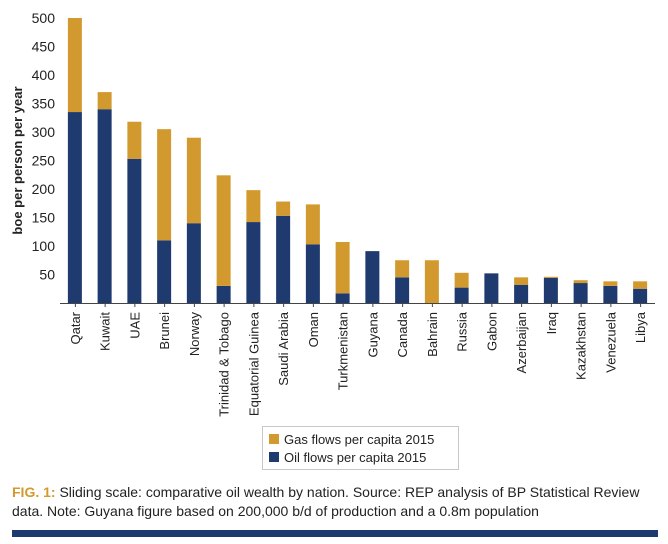 The image size is (668, 544). What do you see at coordinates (44, 161) in the screenshot?
I see `y-tick-label: 250` at bounding box center [44, 161].